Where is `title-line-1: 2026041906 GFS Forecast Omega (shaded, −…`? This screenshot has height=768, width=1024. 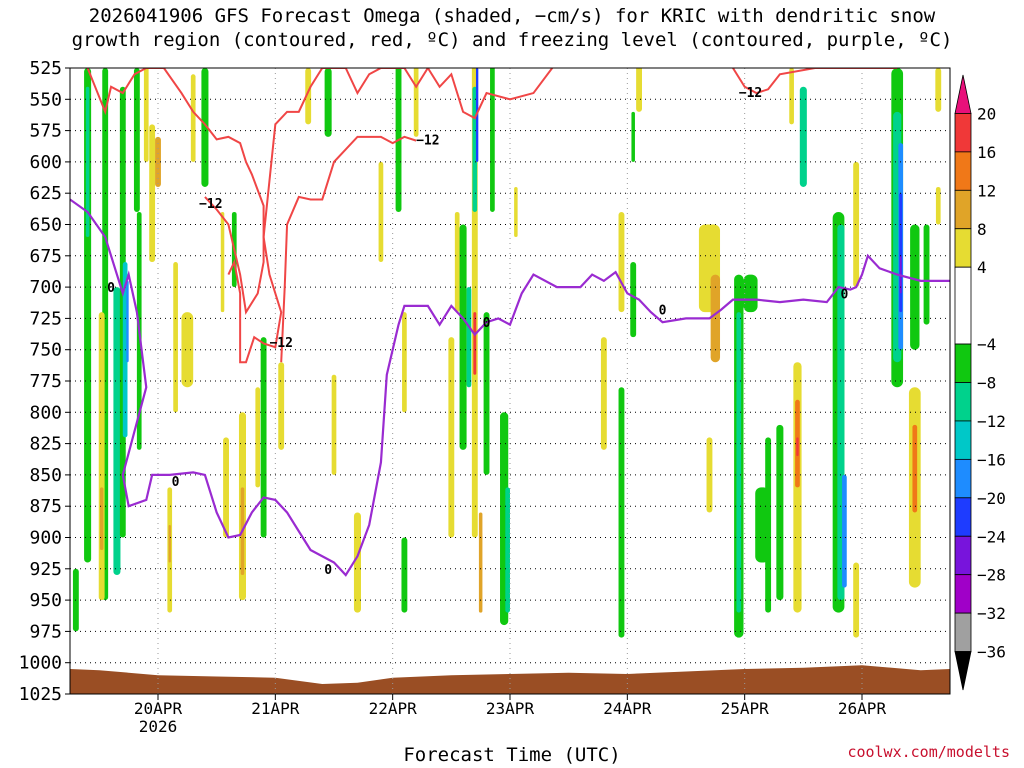
title-line-1: 2026041906 GFS Forecast Omega (shaded, −… is located at coordinates (512, 16).